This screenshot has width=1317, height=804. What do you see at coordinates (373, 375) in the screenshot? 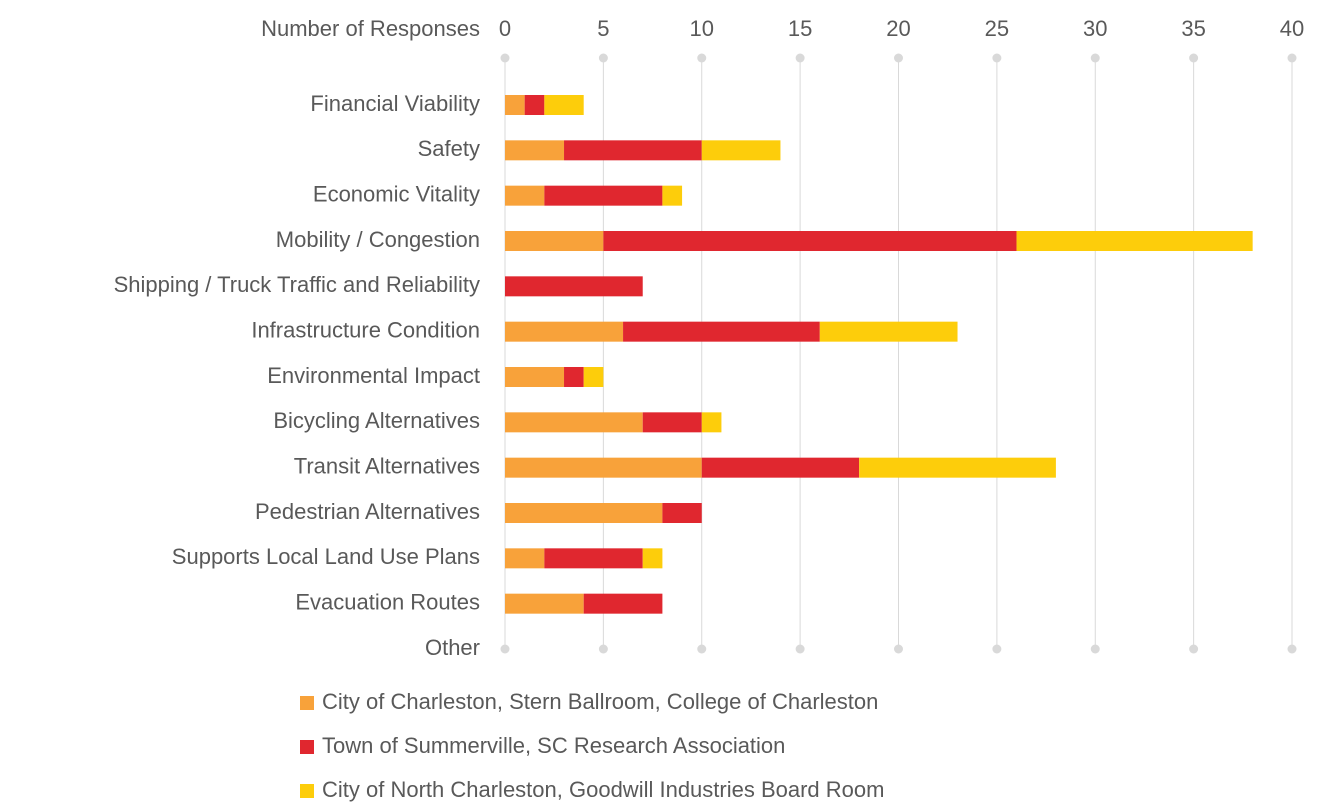
I see `y-tick-label: Environmental Impact` at bounding box center [373, 375].